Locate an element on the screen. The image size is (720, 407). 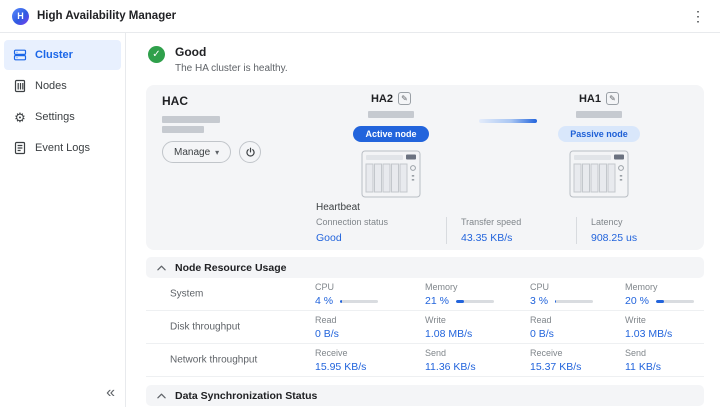
cell-value: 21 % is located at coordinates (459, 301).